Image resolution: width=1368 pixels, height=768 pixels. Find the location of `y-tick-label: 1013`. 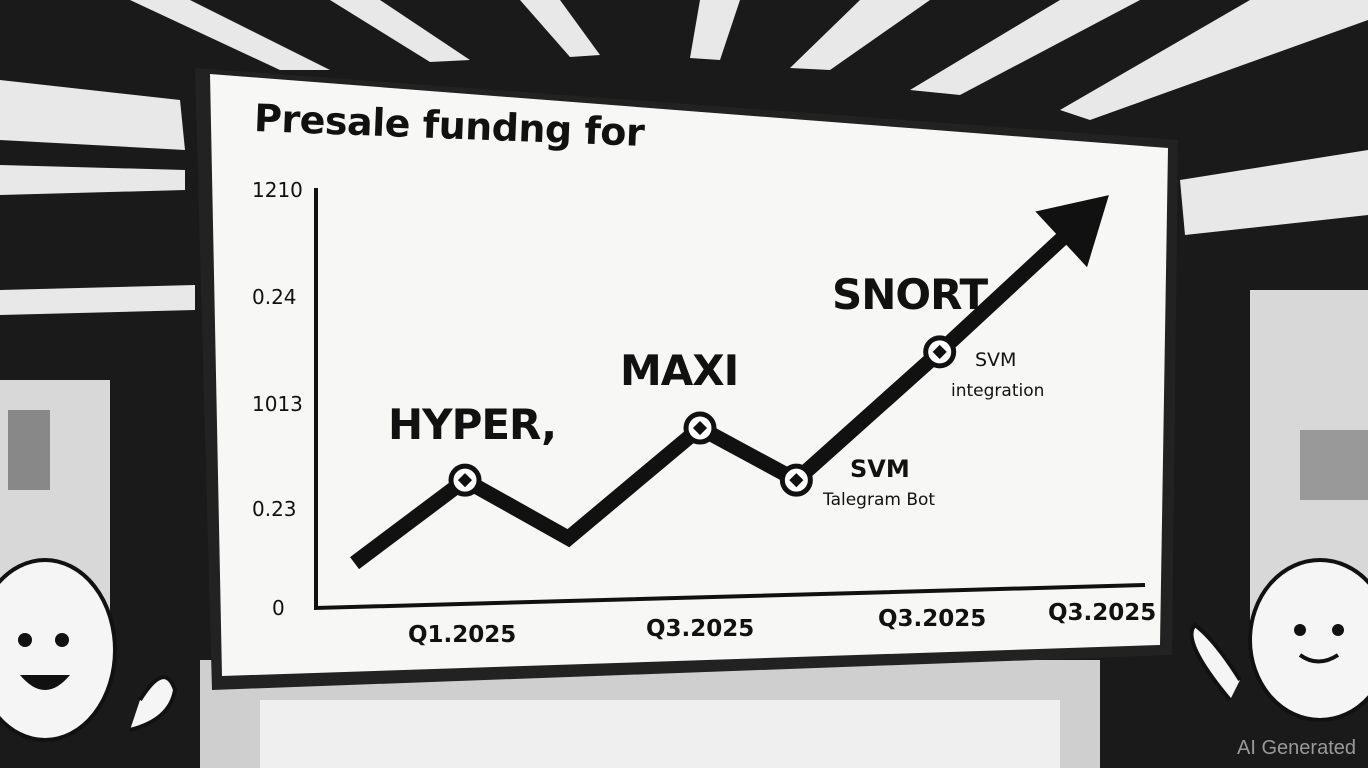

y-tick-label: 1013 is located at coordinates (277, 404).